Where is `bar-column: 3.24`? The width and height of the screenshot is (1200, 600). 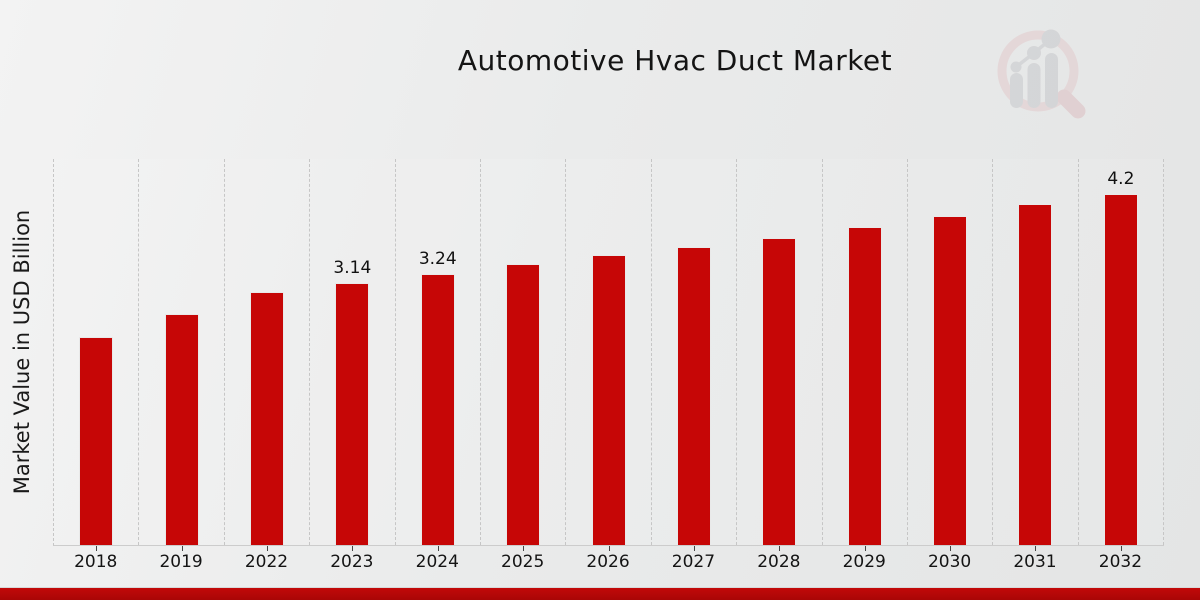
bar-column: 3.24 is located at coordinates (438, 355).